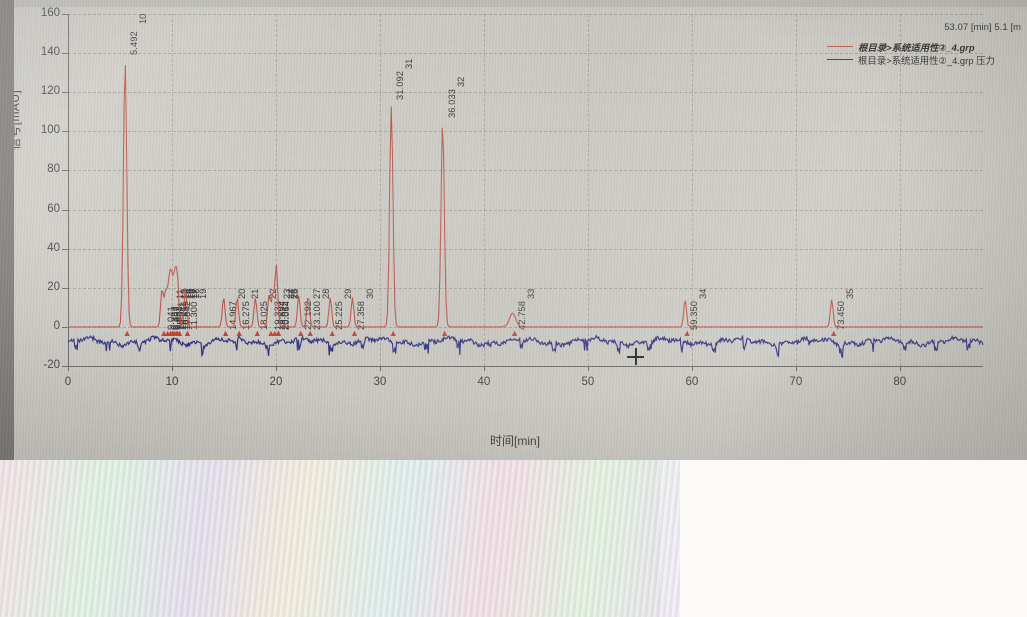  What do you see at coordinates (840, 59) in the screenshot?
I see `legend-swatch-pressure` at bounding box center [840, 59].